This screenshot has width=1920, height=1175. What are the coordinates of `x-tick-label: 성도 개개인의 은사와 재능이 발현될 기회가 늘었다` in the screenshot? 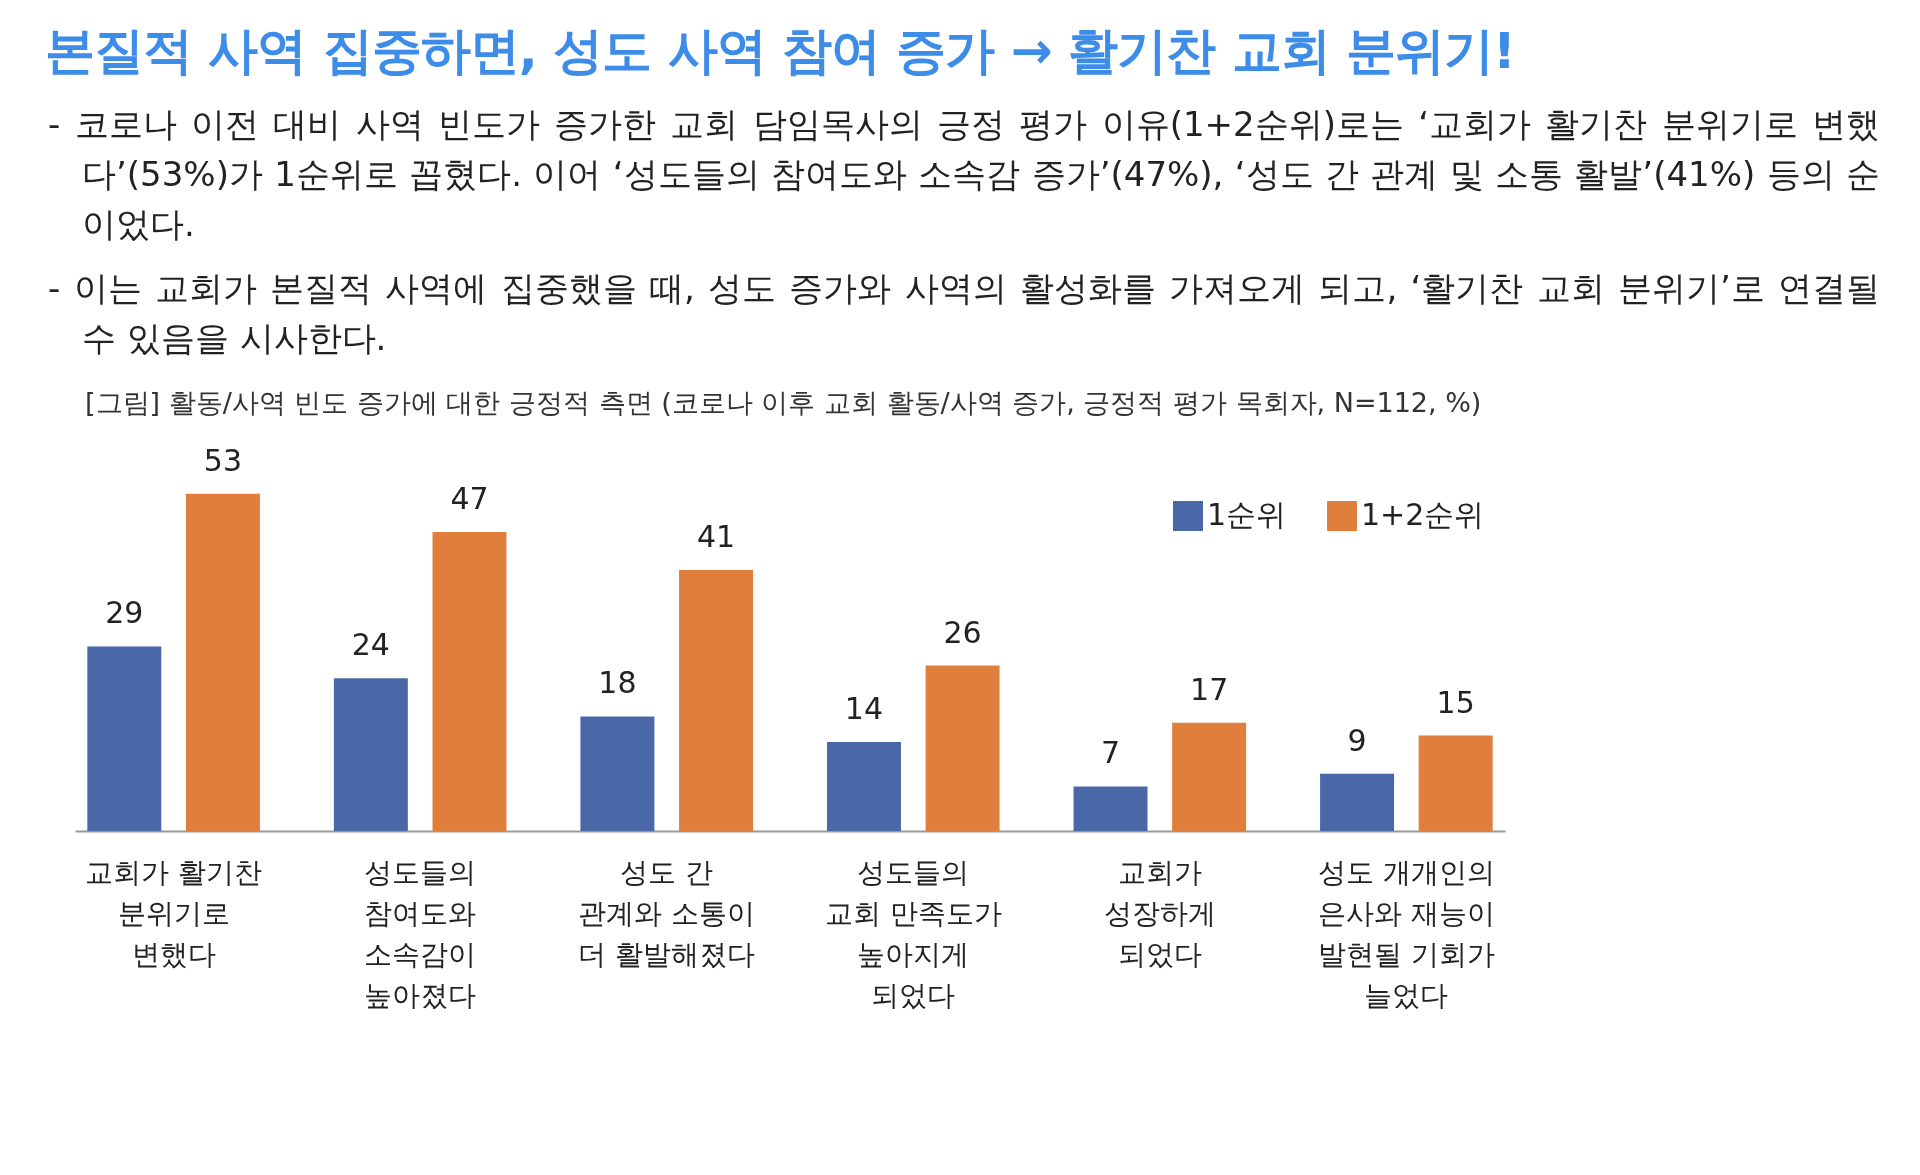 It's located at (1406, 933).